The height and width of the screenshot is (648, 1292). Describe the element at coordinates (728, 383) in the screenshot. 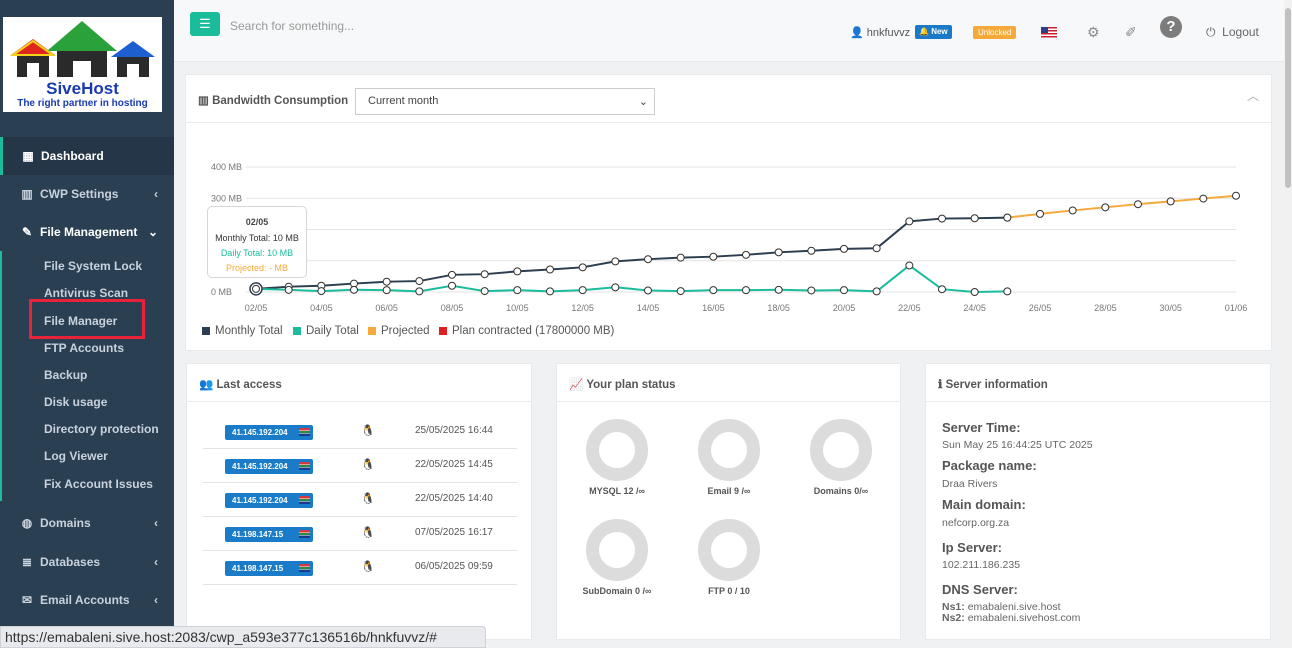

I see `plan-status-header: 📈 Your plan status` at that location.